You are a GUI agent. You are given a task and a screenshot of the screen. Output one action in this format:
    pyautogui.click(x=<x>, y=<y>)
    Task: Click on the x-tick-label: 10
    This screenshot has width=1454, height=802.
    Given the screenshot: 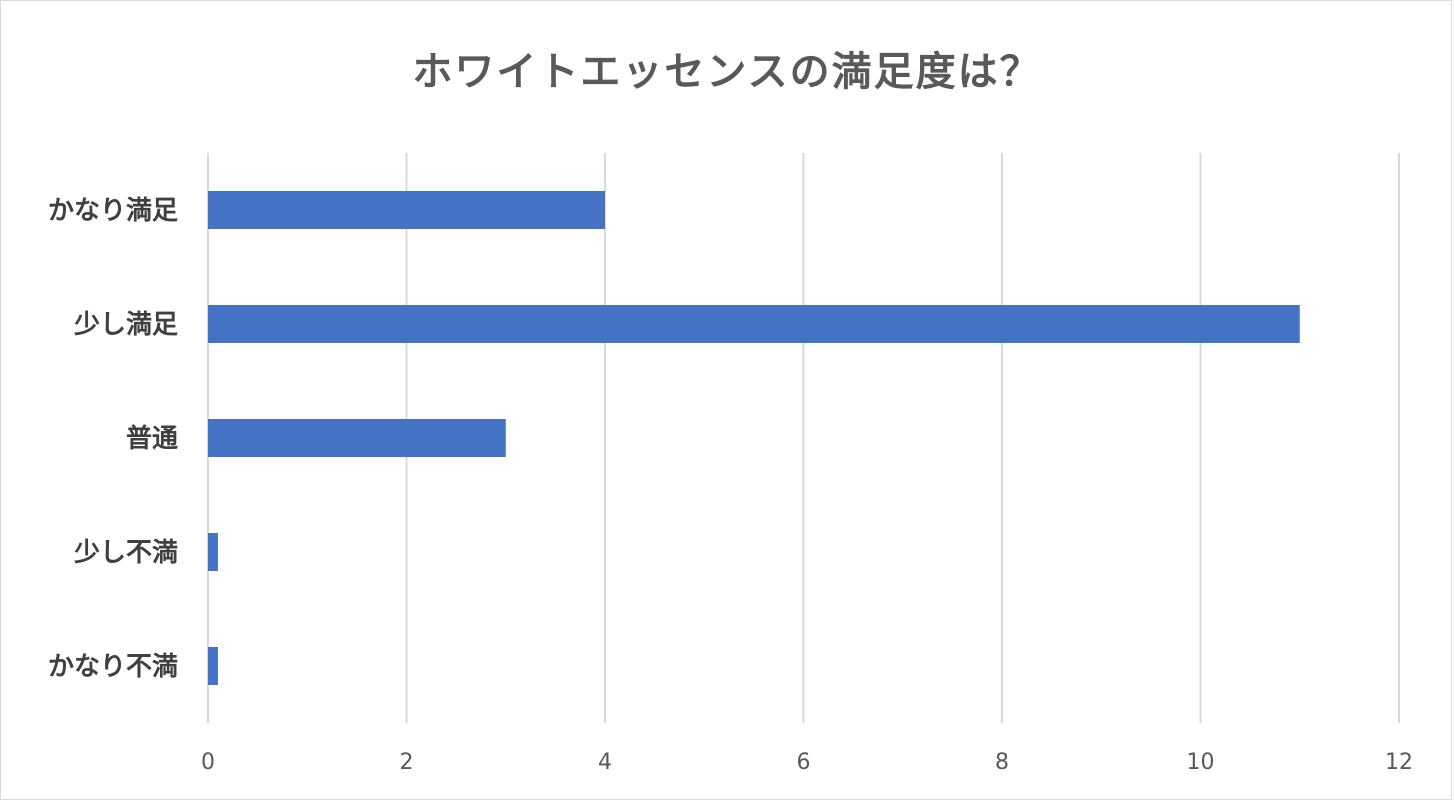 What is the action you would take?
    pyautogui.click(x=1201, y=762)
    